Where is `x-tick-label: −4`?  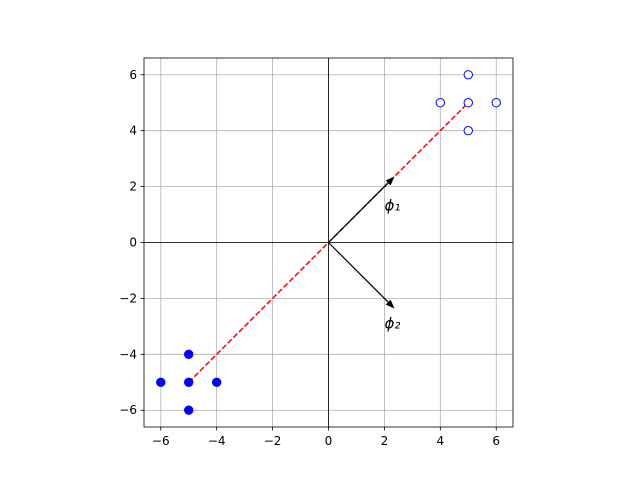 x-tick-label: −4 is located at coordinates (217, 441).